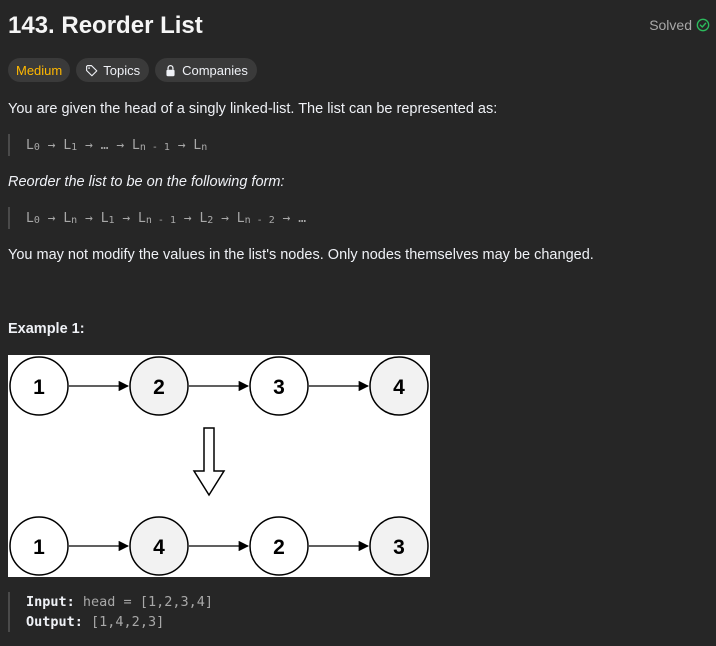  I want to click on solved-status: Solved, so click(679, 25).